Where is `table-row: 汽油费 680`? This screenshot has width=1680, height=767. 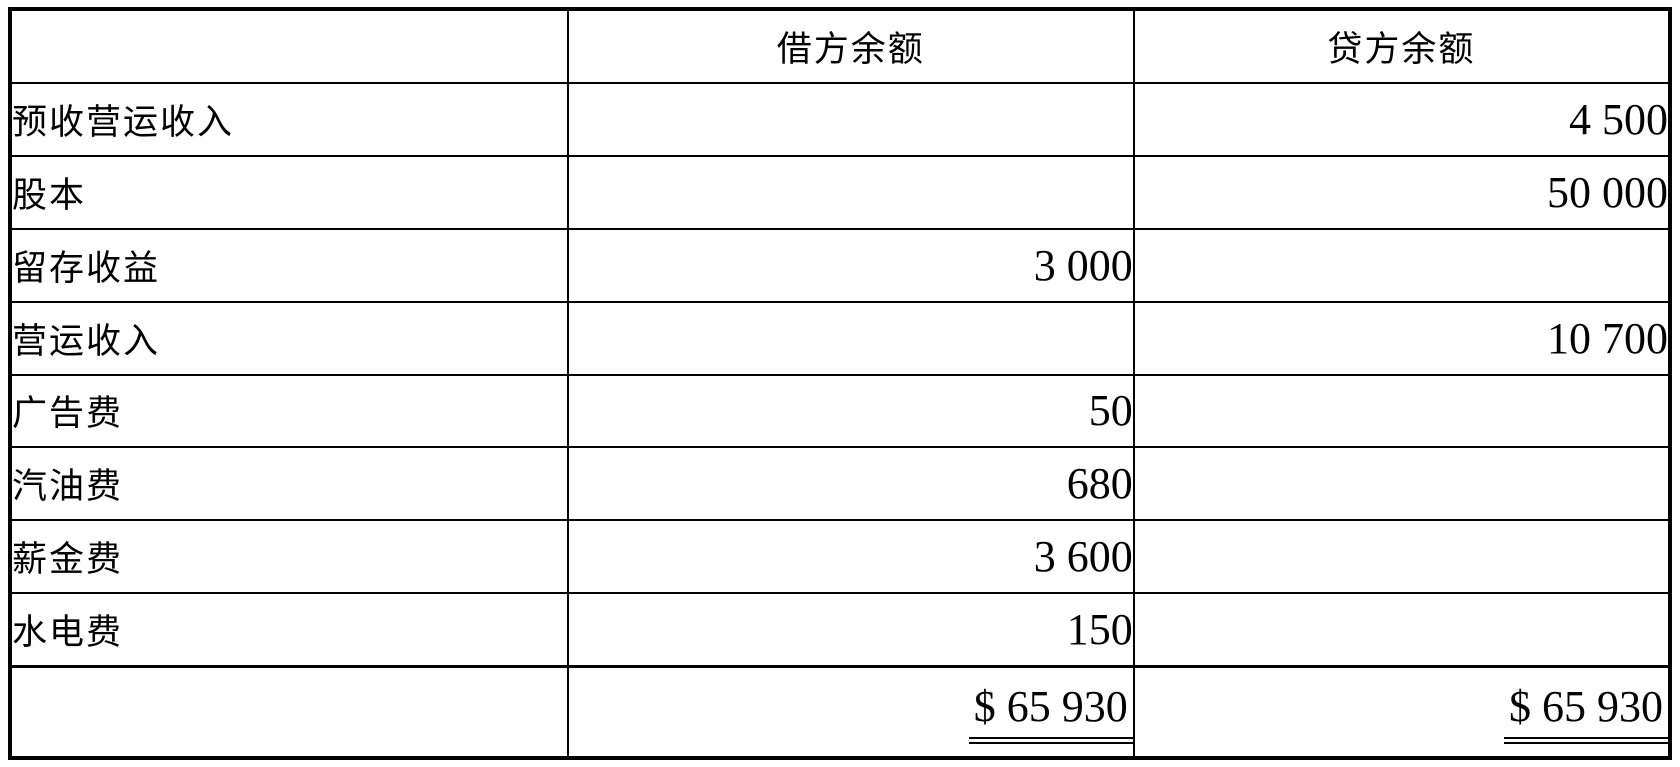
table-row: 汽油费 680 is located at coordinates (840, 484).